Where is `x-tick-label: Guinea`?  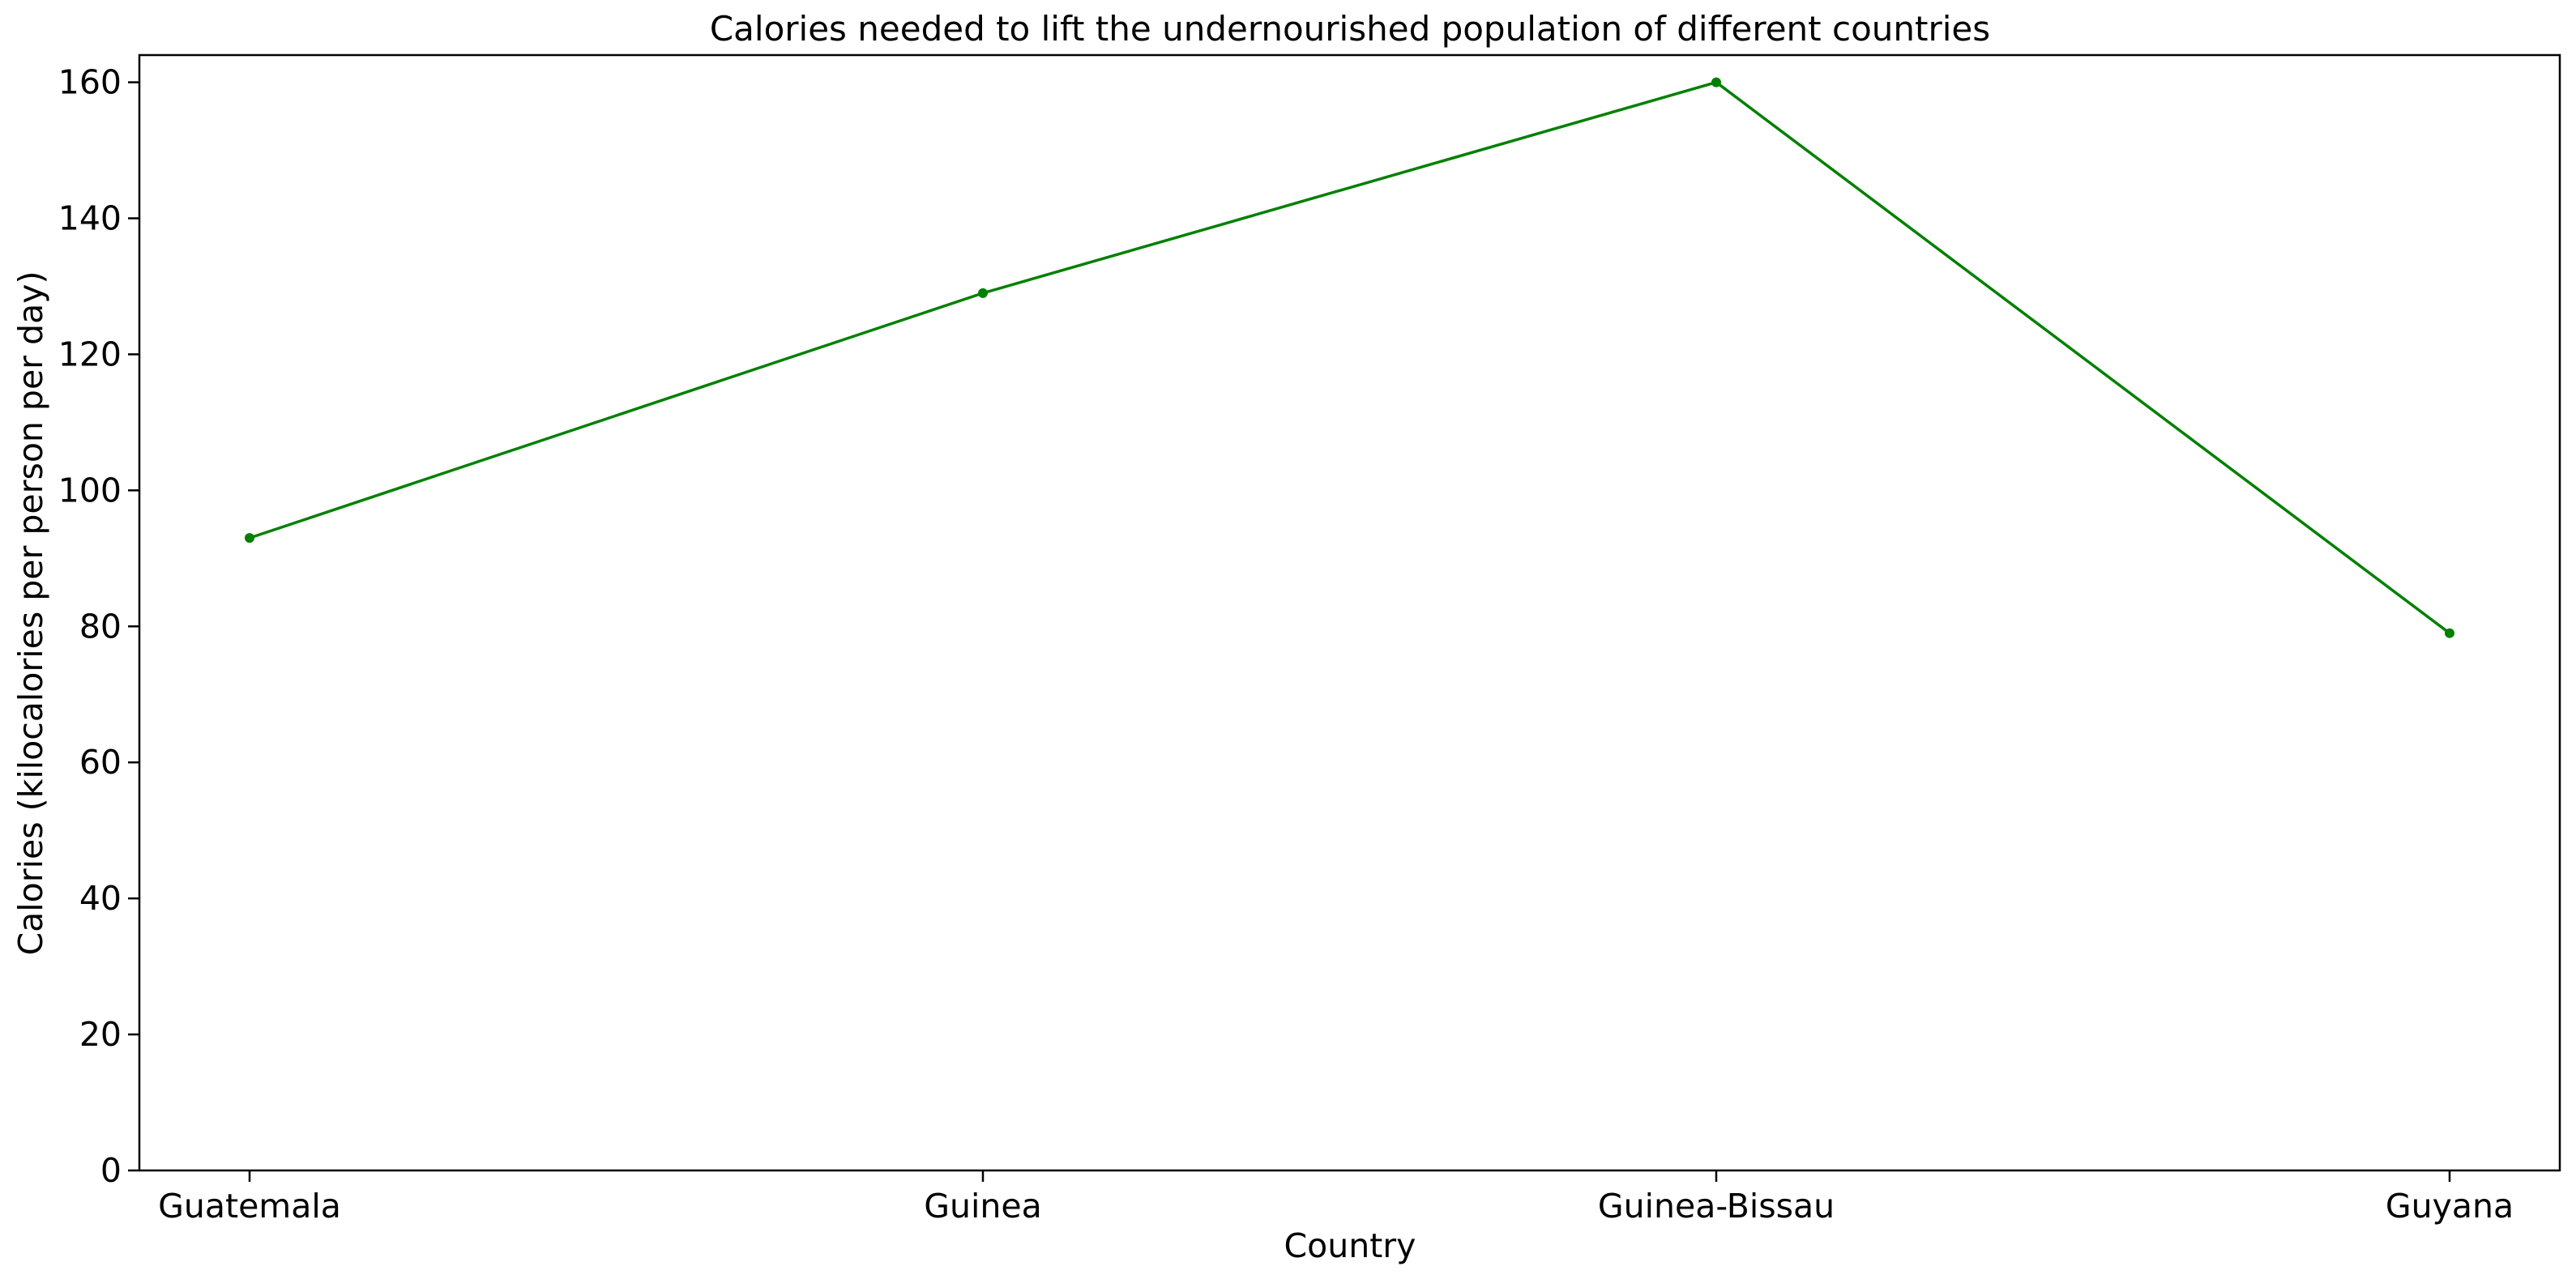
x-tick-label: Guinea is located at coordinates (982, 1206).